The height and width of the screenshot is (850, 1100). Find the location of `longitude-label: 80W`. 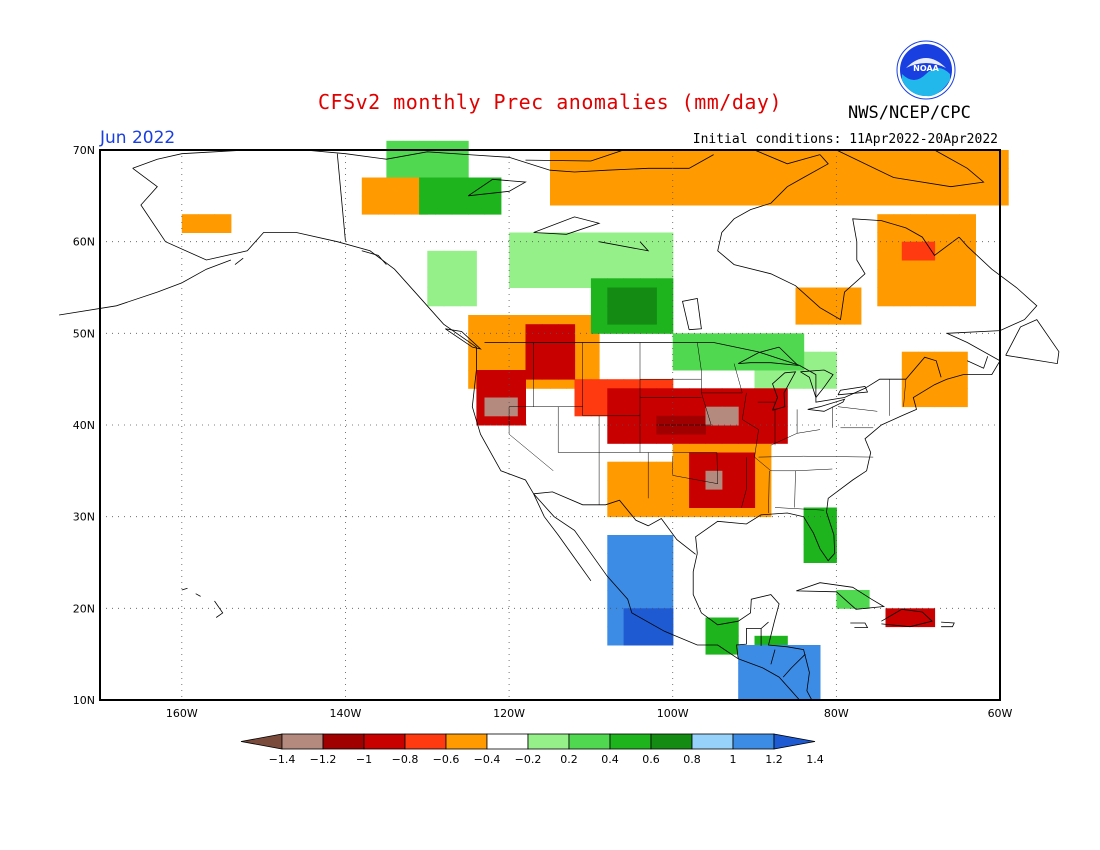

longitude-label: 80W is located at coordinates (836, 713).